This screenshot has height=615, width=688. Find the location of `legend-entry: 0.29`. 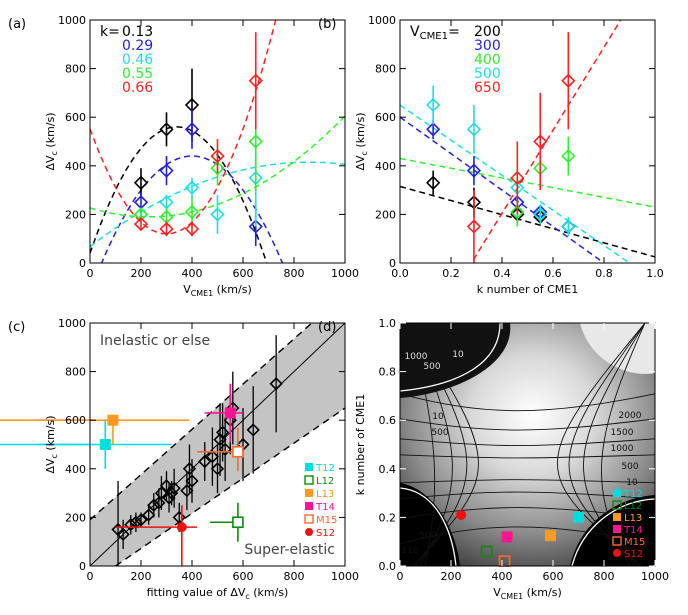

legend-entry: 0.29 is located at coordinates (137, 46).